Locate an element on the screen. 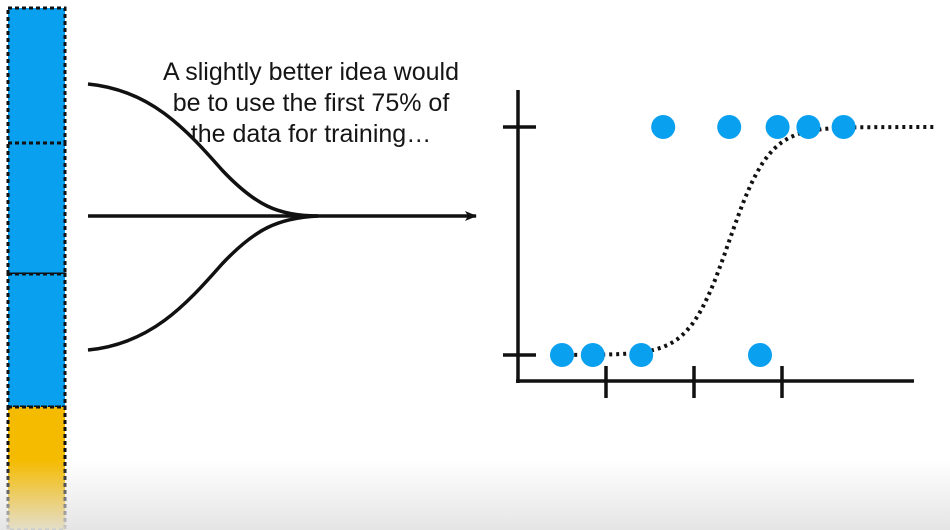 This screenshot has height=530, width=950. data-split-bar is located at coordinates (36, 268).